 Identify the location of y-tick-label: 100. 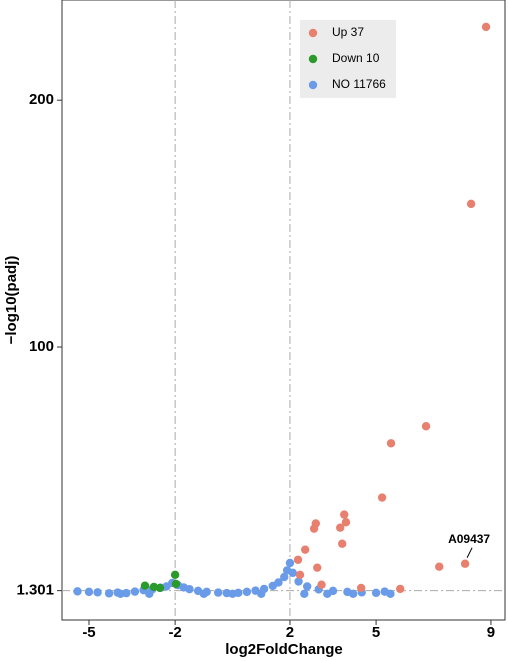
(41, 346).